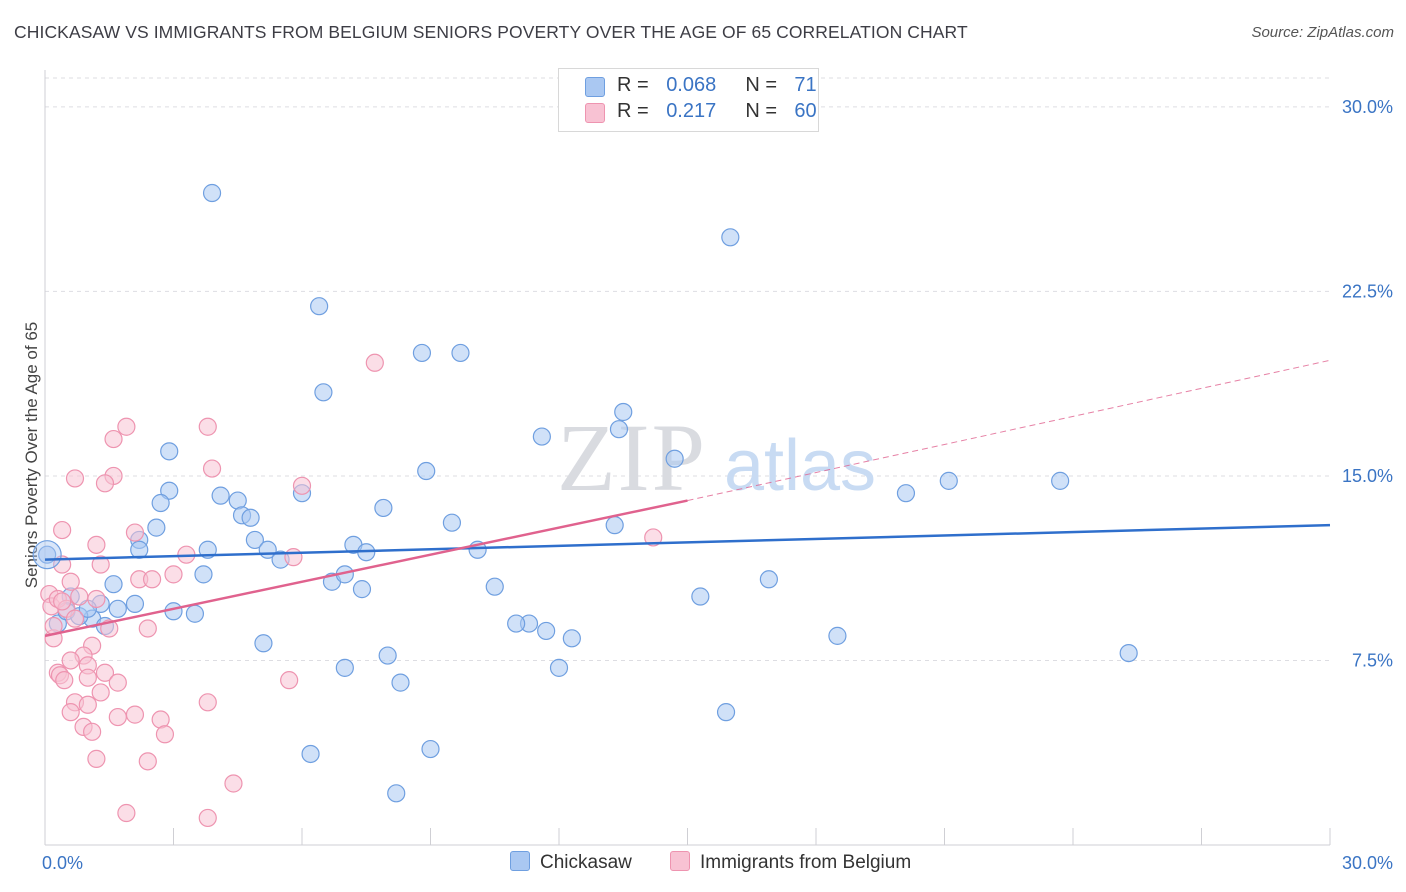 The height and width of the screenshot is (892, 1406). Describe the element at coordinates (790, 862) in the screenshot. I see `legend-item-belgium: Immigrants from Belgium` at that location.